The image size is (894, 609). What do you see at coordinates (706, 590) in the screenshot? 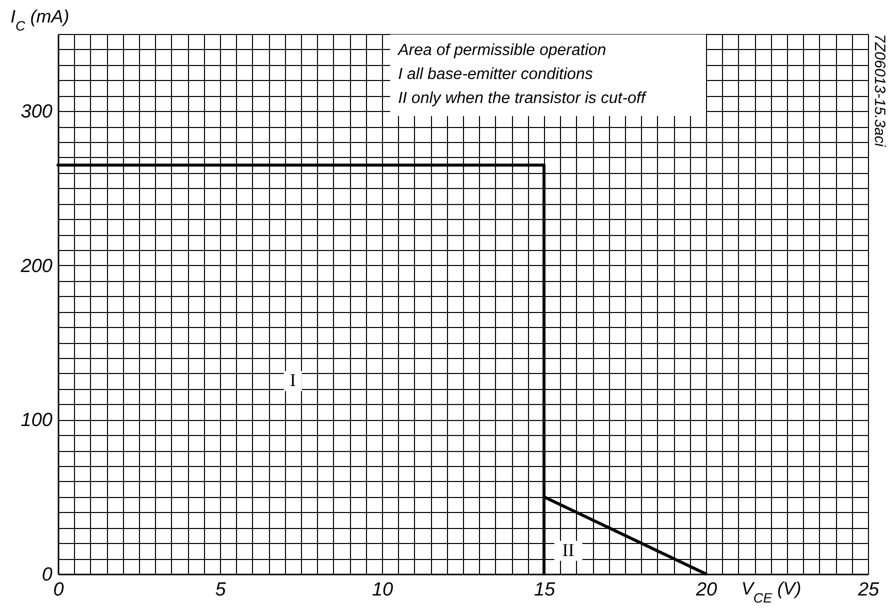
I see `x-tick-label: 20` at bounding box center [706, 590].